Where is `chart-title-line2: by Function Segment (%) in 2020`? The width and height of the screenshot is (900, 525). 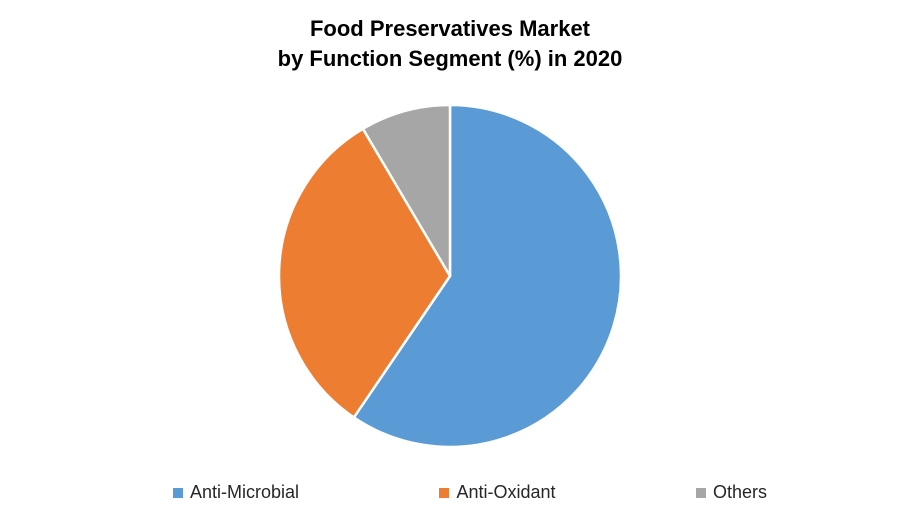 chart-title-line2: by Function Segment (%) in 2020 is located at coordinates (450, 58).